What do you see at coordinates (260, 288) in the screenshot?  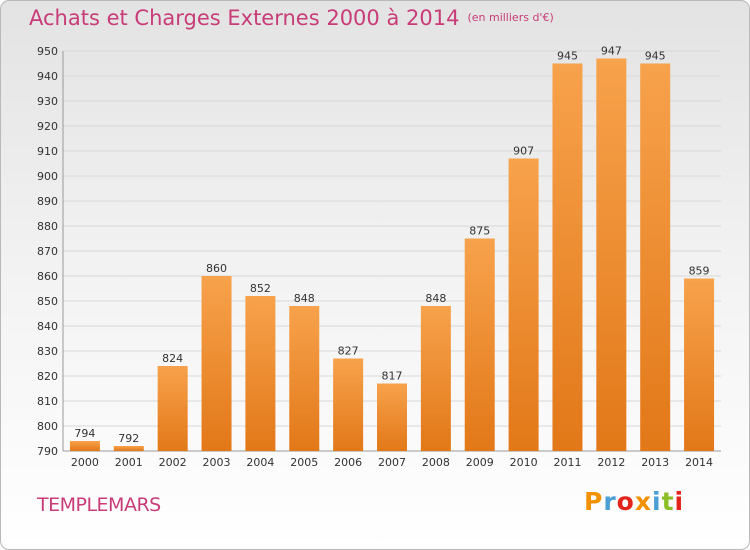 I see `bar-value-label: 852` at bounding box center [260, 288].